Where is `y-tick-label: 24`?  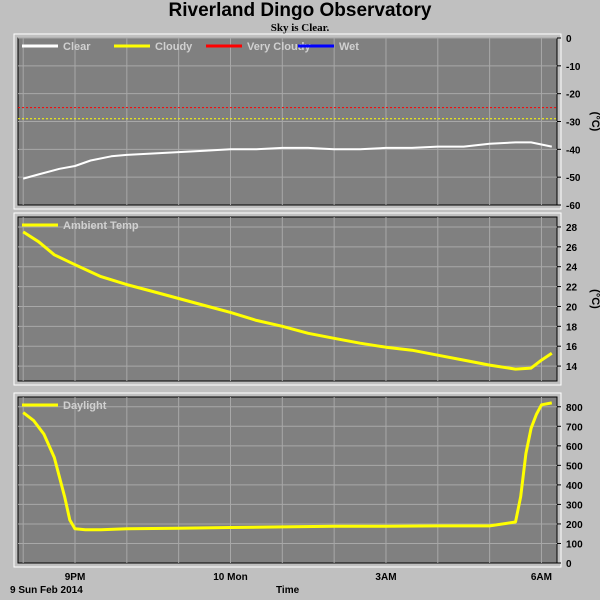 y-tick-label: 24 is located at coordinates (572, 268).